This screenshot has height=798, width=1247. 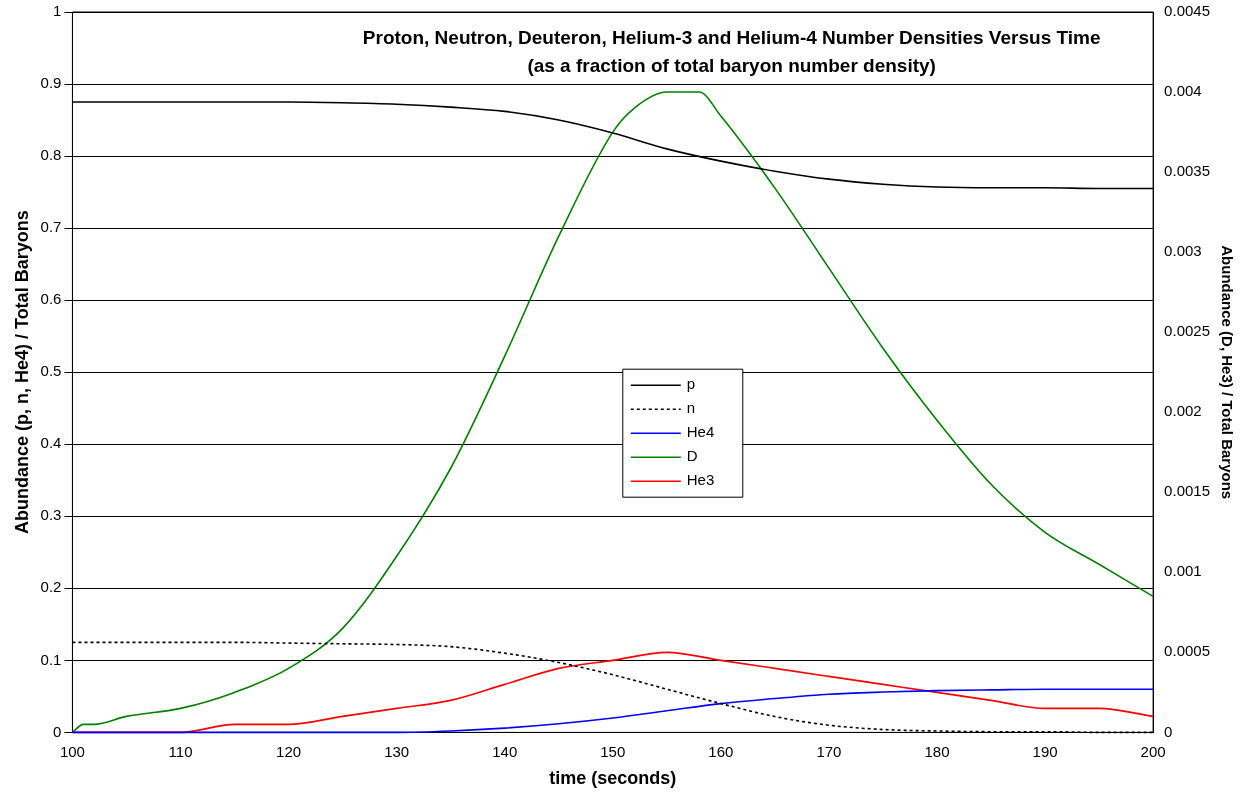 I want to click on y2-tick-label: 0.001, so click(x=1183, y=571).